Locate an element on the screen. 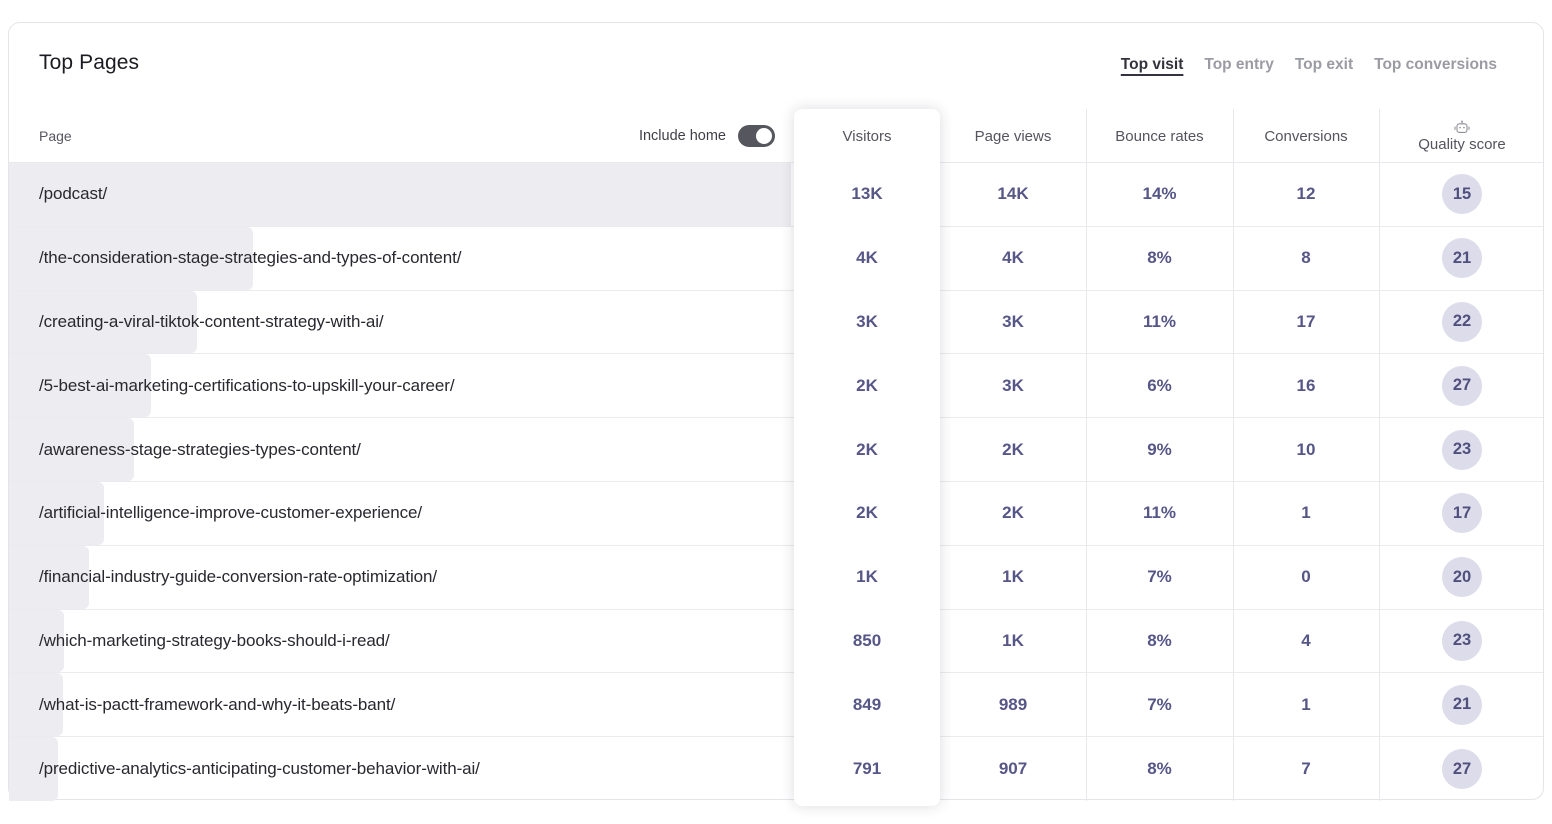 Image resolution: width=1552 pixels, height=824 pixels. visitors-column-panel: Visitors is located at coordinates (867, 457).